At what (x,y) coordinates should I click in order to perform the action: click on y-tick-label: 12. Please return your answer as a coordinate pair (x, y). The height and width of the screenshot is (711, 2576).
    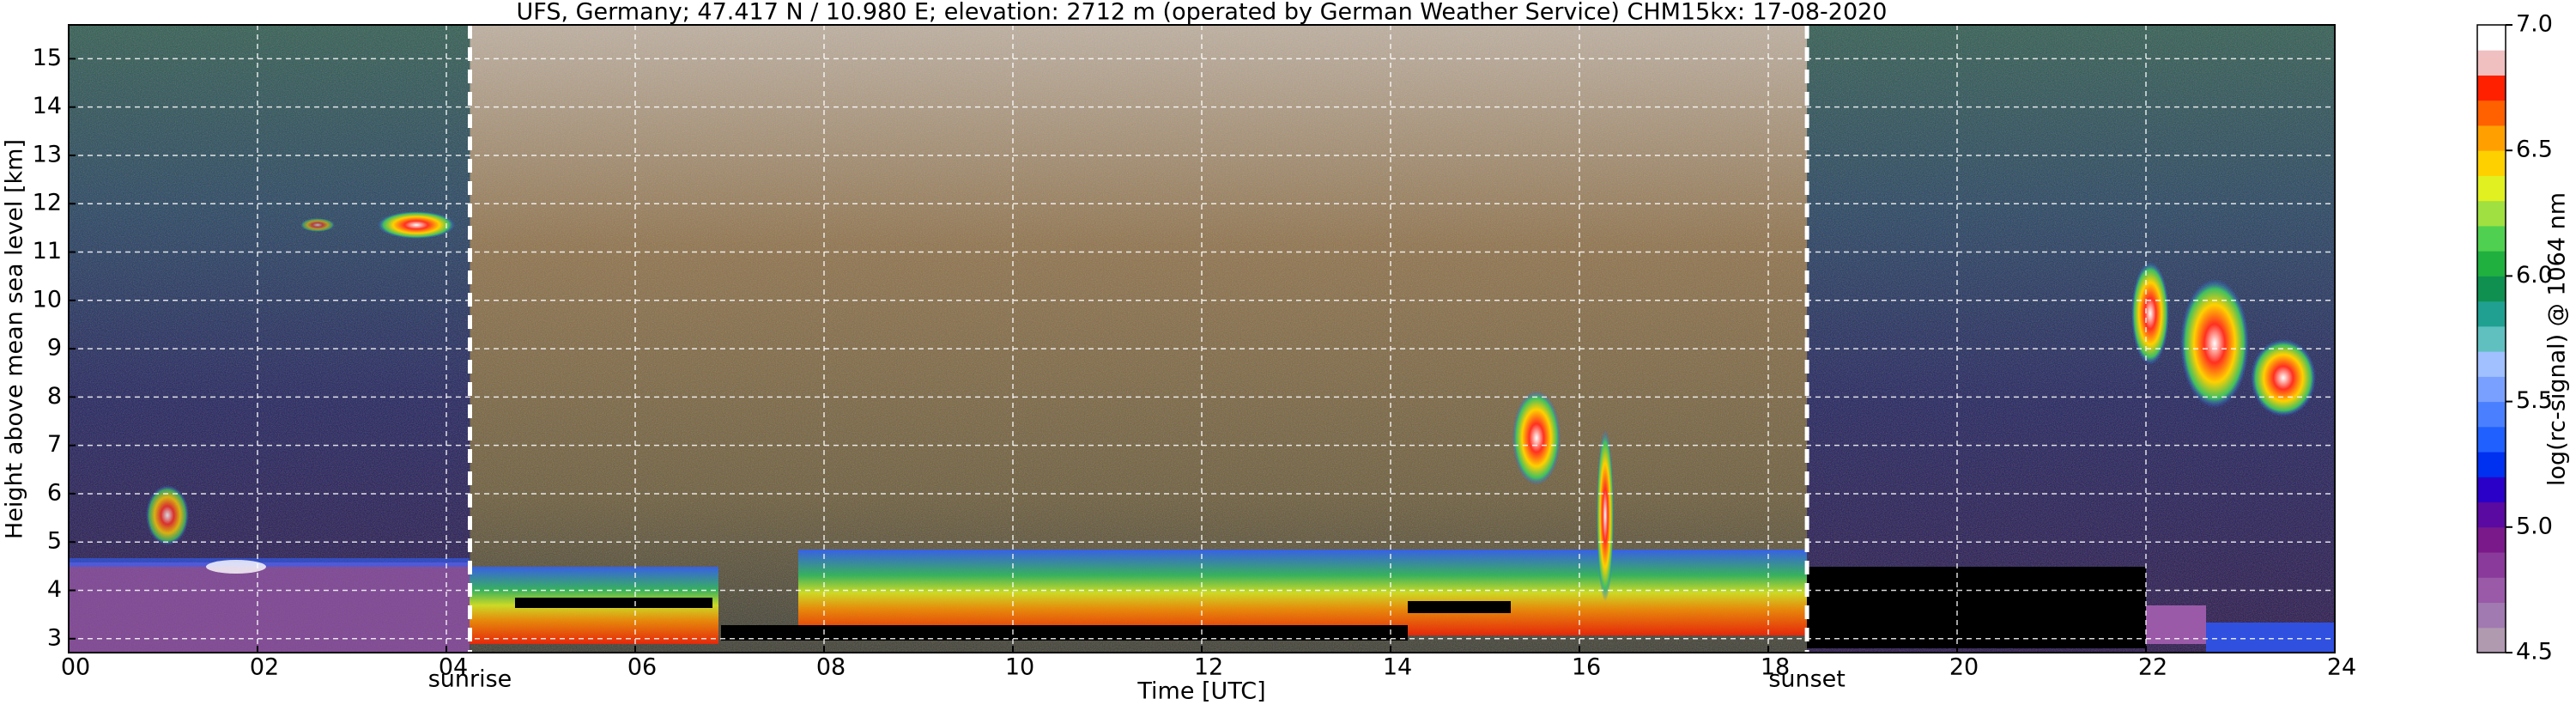
    Looking at the image, I should click on (47, 203).